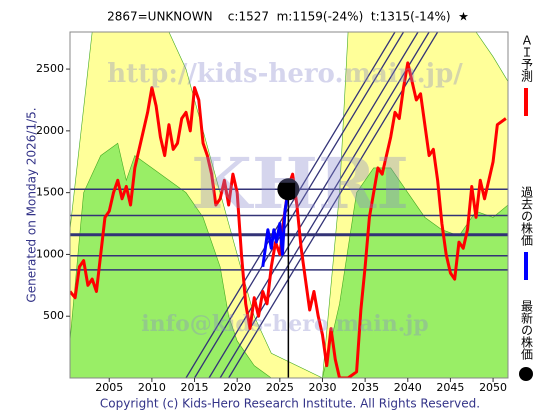  I want to click on legend-swatch, so click(526, 374).